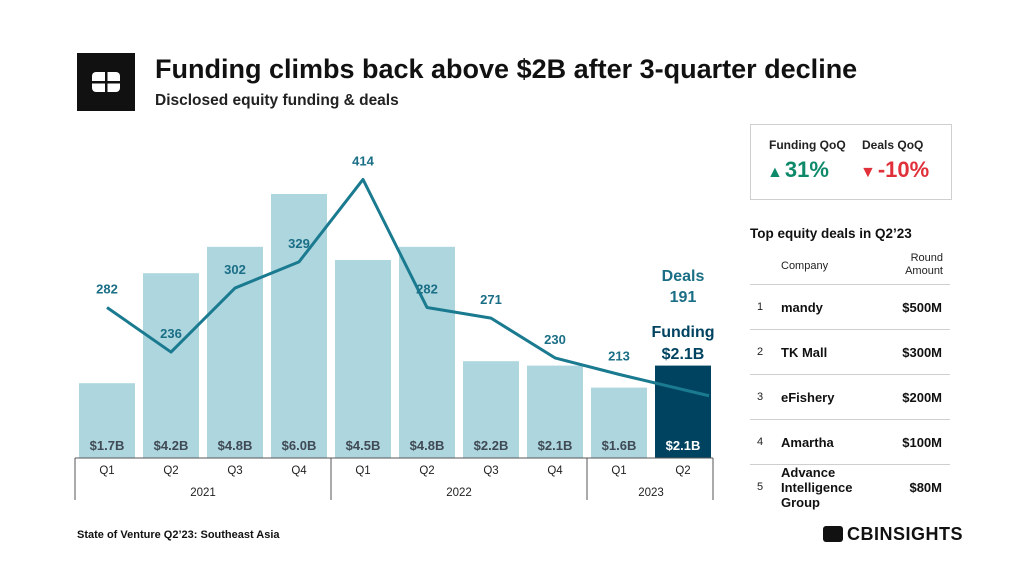 Image resolution: width=1024 pixels, height=576 pixels. What do you see at coordinates (850, 307) in the screenshot?
I see `deal-row: 1 mandy $500M` at bounding box center [850, 307].